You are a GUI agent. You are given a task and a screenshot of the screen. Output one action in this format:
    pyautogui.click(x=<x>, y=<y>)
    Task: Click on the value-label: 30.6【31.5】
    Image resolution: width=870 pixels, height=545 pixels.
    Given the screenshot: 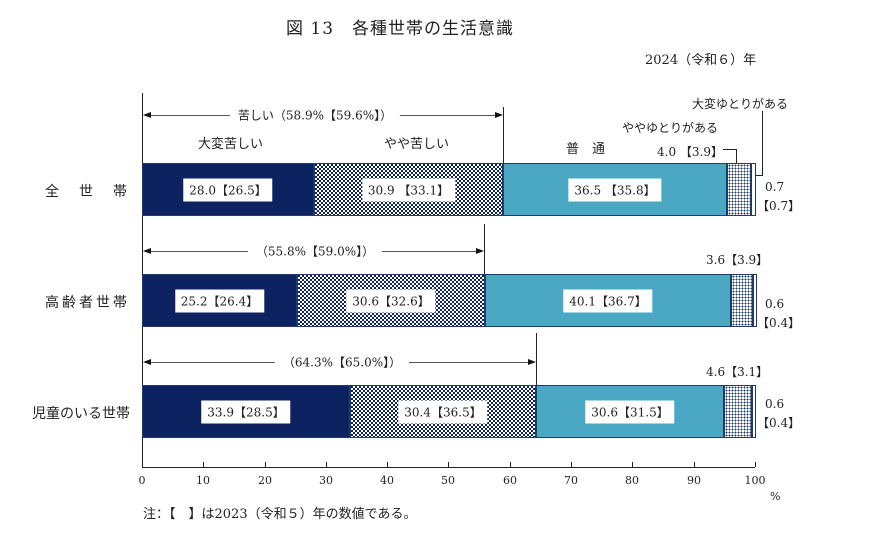 What is the action you would take?
    pyautogui.click(x=630, y=411)
    